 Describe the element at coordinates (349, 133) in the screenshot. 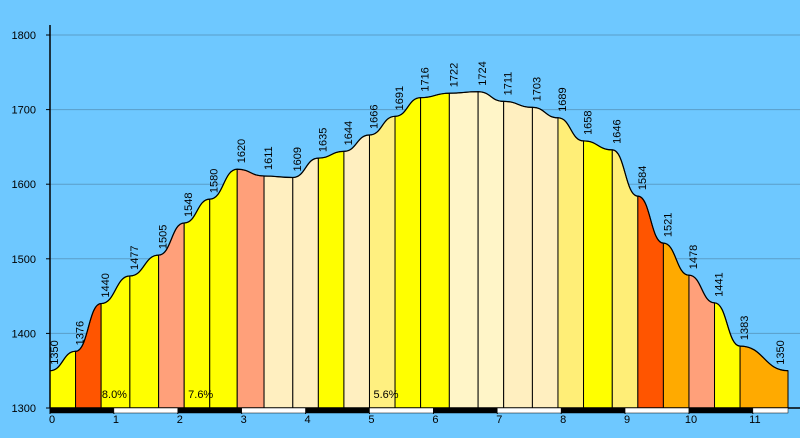

I see `elevation-label: 1644` at that location.